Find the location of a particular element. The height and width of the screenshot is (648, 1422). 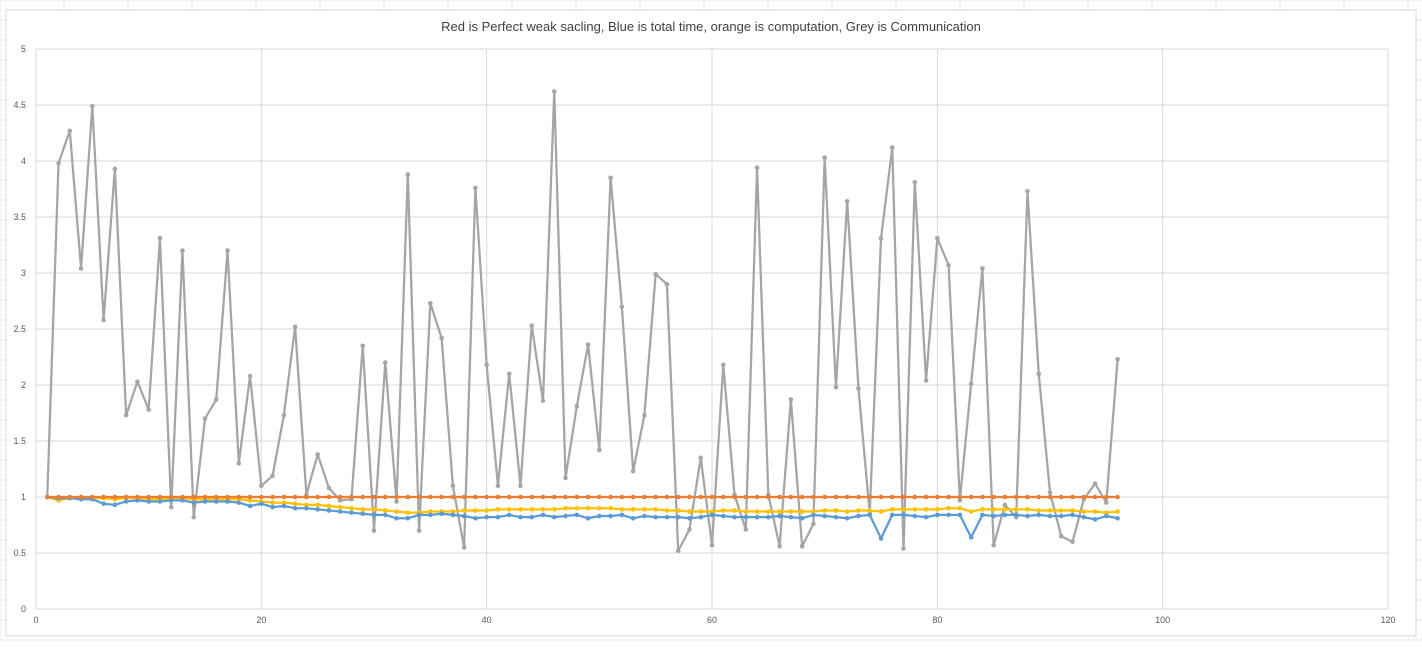

series-total-time is located at coordinates (582, 517).